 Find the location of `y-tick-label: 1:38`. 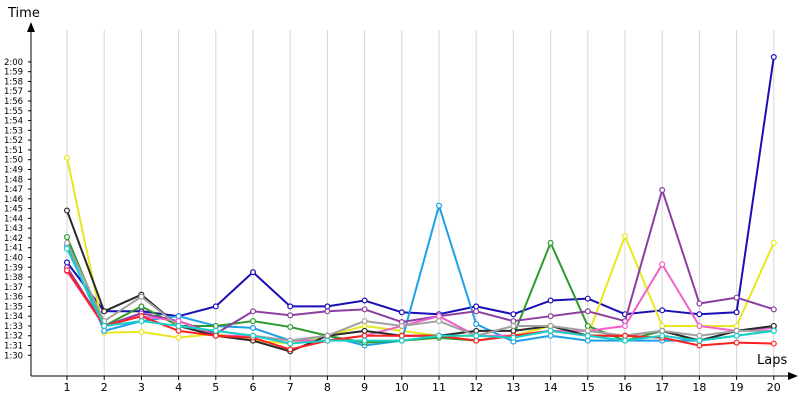

y-tick-label: 1:38 is located at coordinates (13, 278).